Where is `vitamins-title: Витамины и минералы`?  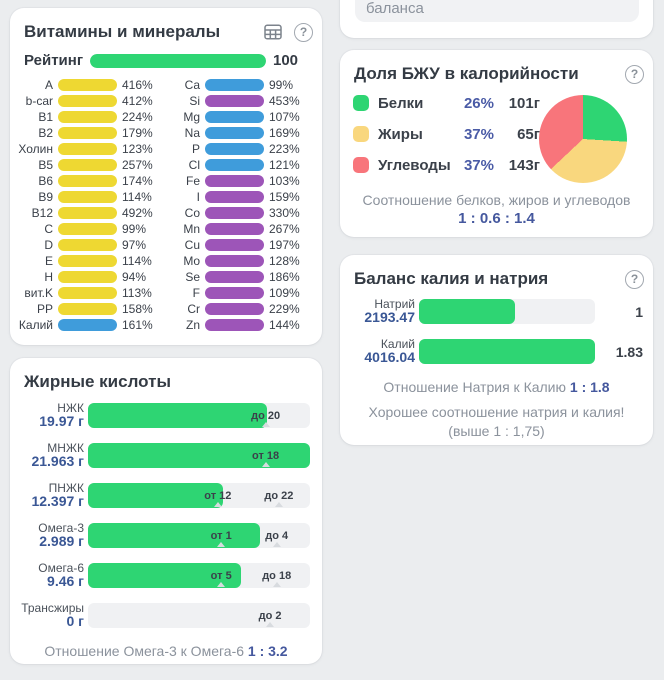
vitamins-title: Витамины и минералы is located at coordinates (122, 31).